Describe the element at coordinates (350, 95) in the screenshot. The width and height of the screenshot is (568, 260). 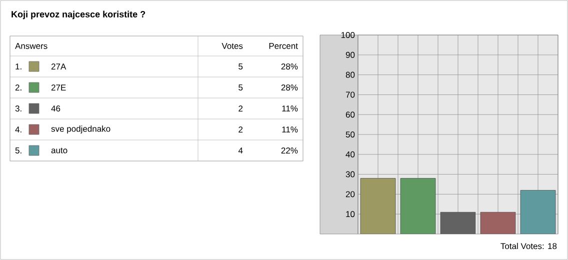
I see `y-tick-label: 70` at that location.